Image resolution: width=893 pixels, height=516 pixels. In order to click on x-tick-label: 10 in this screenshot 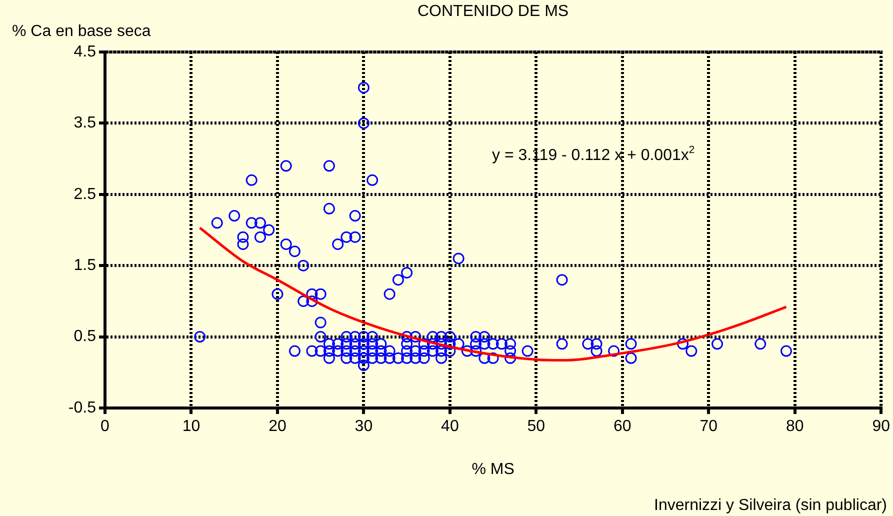, I will do `click(191, 427)`.